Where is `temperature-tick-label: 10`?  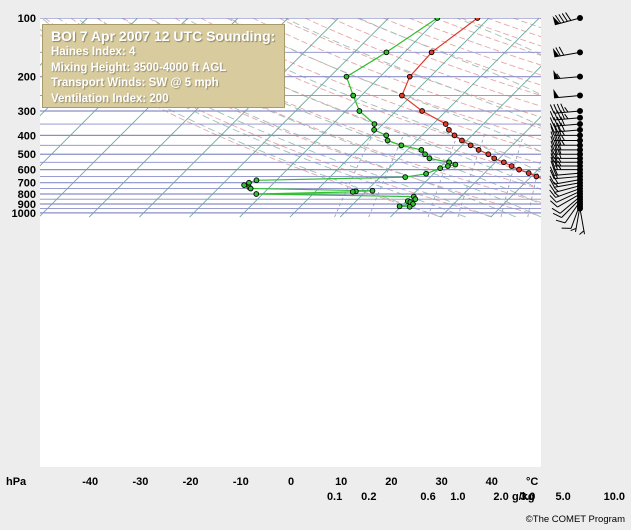
temperature-tick-label: 10 is located at coordinates (341, 482).